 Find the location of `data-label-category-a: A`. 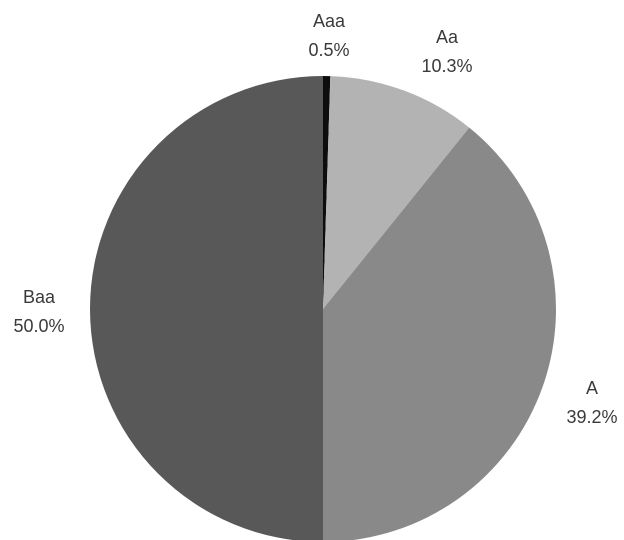

data-label-category-a: A is located at coordinates (592, 388).